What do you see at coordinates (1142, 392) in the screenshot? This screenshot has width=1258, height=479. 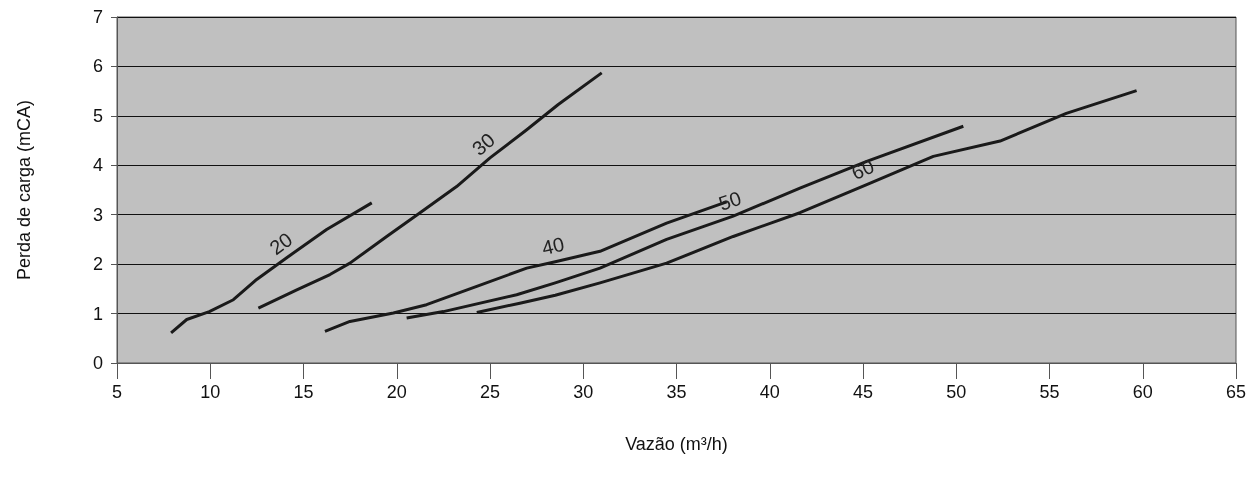 I see `x-tick-label: 60` at bounding box center [1142, 392].